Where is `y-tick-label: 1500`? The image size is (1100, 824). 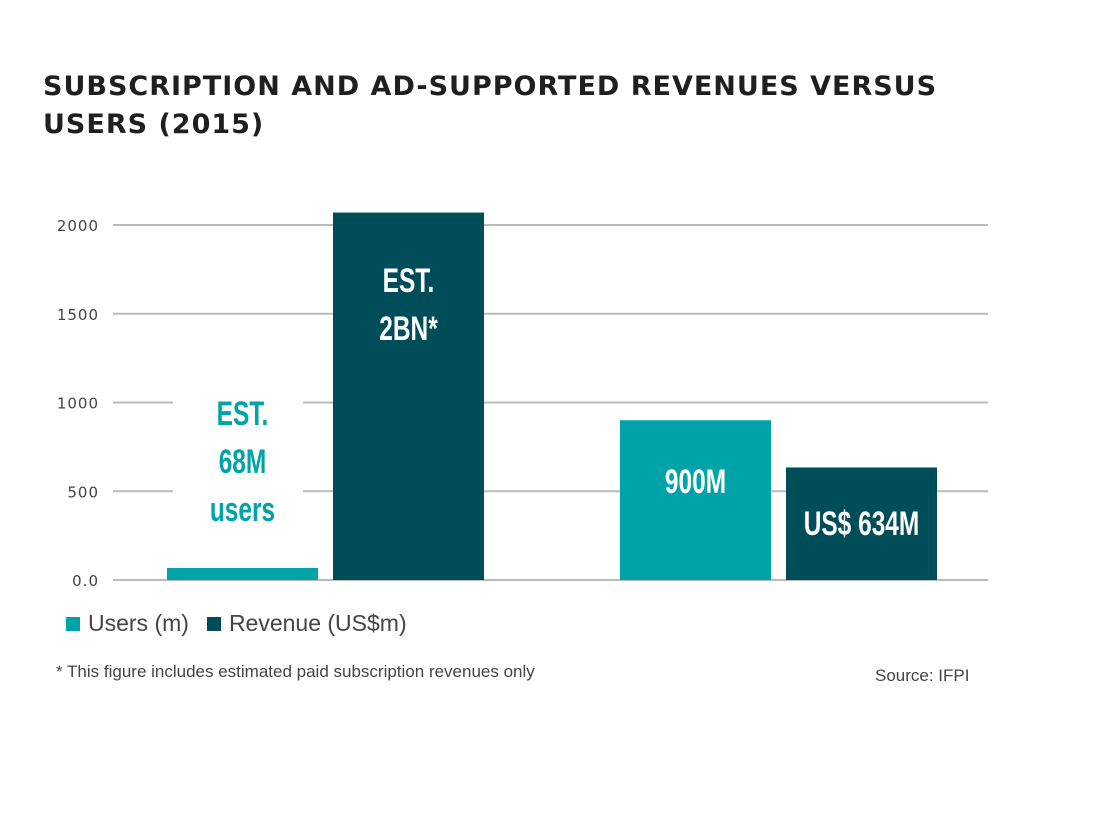
y-tick-label: 1500 is located at coordinates (78, 315).